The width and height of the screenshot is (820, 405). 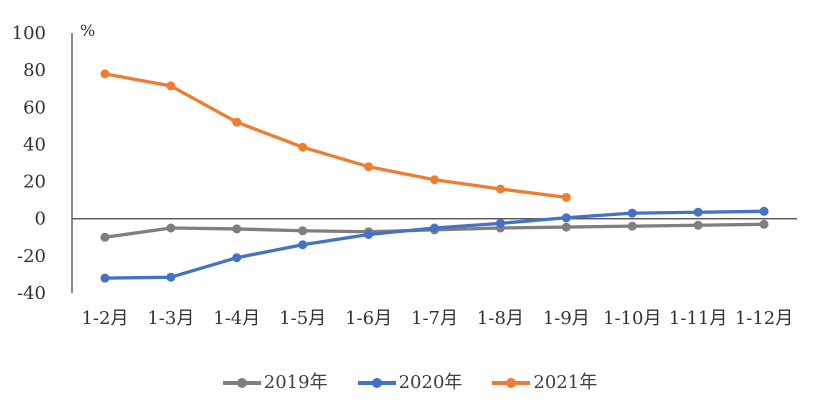 What do you see at coordinates (500, 318) in the screenshot?
I see `x-axis-category-label: 1-8月` at bounding box center [500, 318].